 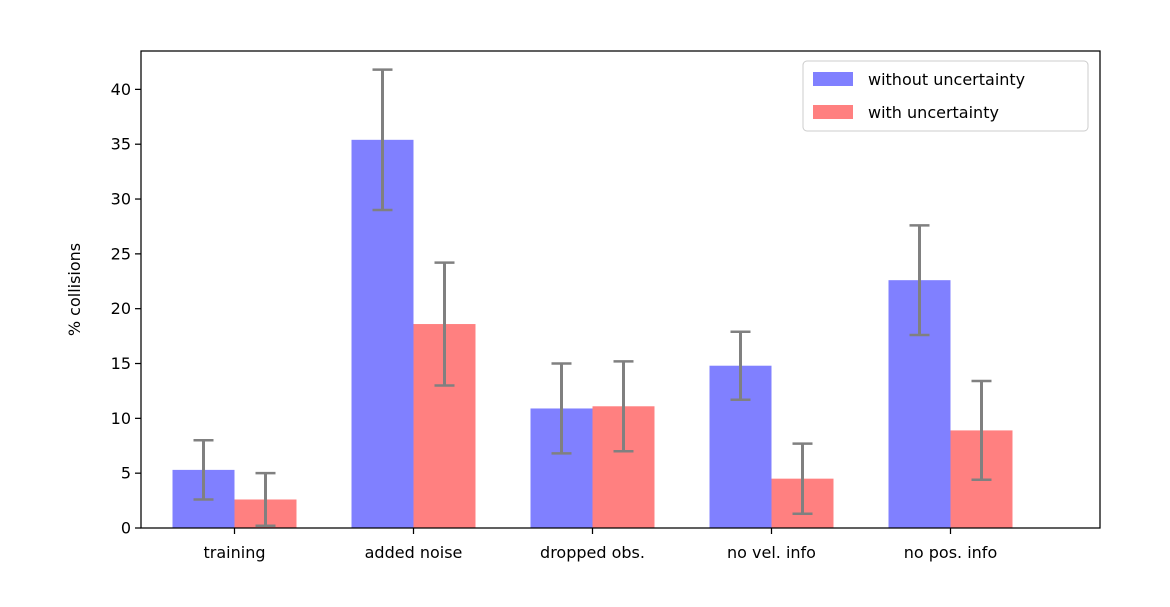 What do you see at coordinates (121, 144) in the screenshot?
I see `y-tick-label: 35` at bounding box center [121, 144].